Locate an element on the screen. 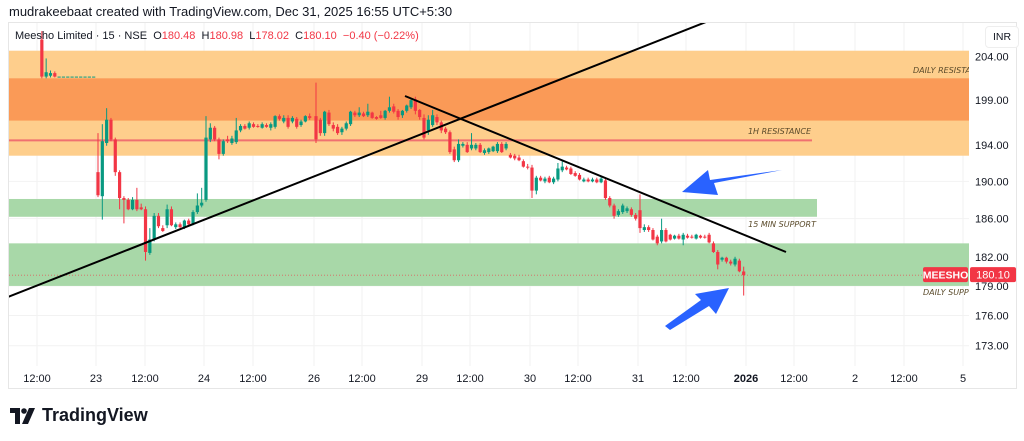  daily-resistance-core-zone is located at coordinates (489, 99).